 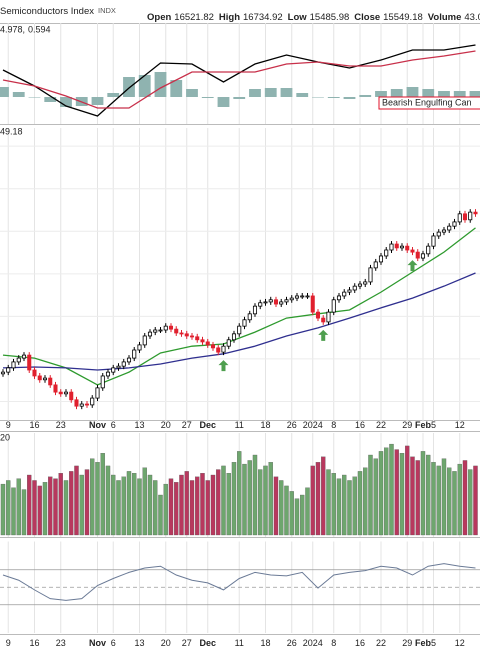 I want to click on x-tick-label: 26, so click(x=292, y=425).